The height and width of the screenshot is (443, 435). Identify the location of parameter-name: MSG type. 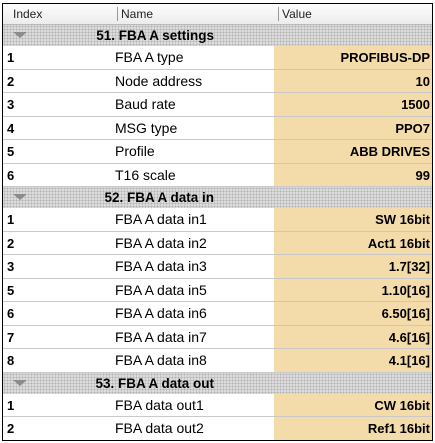
(146, 127).